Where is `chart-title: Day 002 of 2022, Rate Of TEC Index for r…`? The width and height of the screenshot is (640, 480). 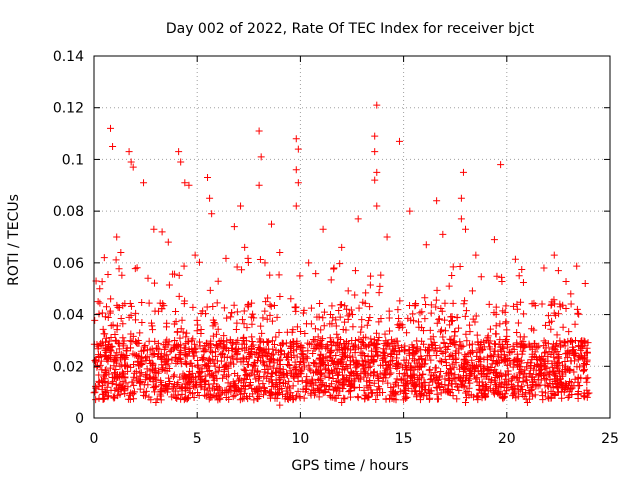
chart-title: Day 002 of 2022, Rate Of TEC Index for r… is located at coordinates (350, 29).